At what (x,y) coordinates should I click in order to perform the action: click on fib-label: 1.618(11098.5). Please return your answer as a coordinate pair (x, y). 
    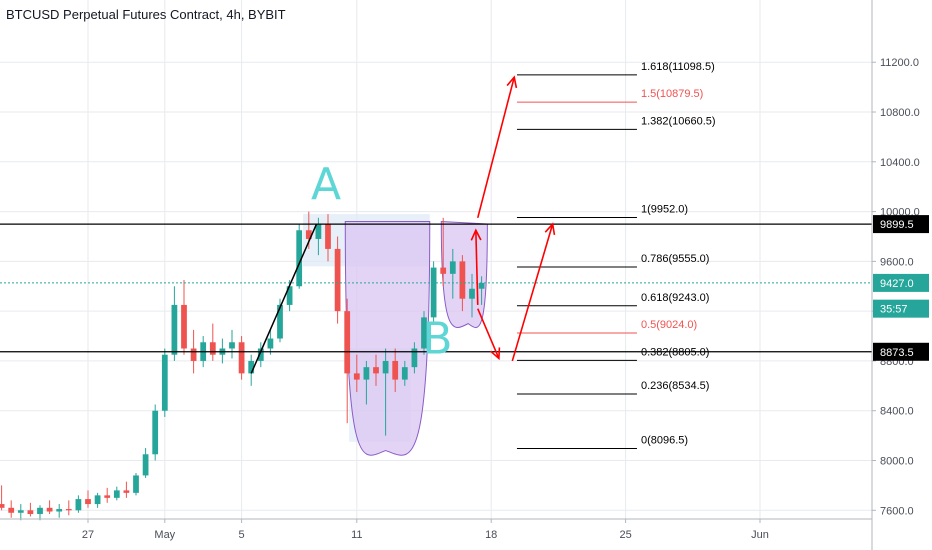
    Looking at the image, I should click on (678, 67).